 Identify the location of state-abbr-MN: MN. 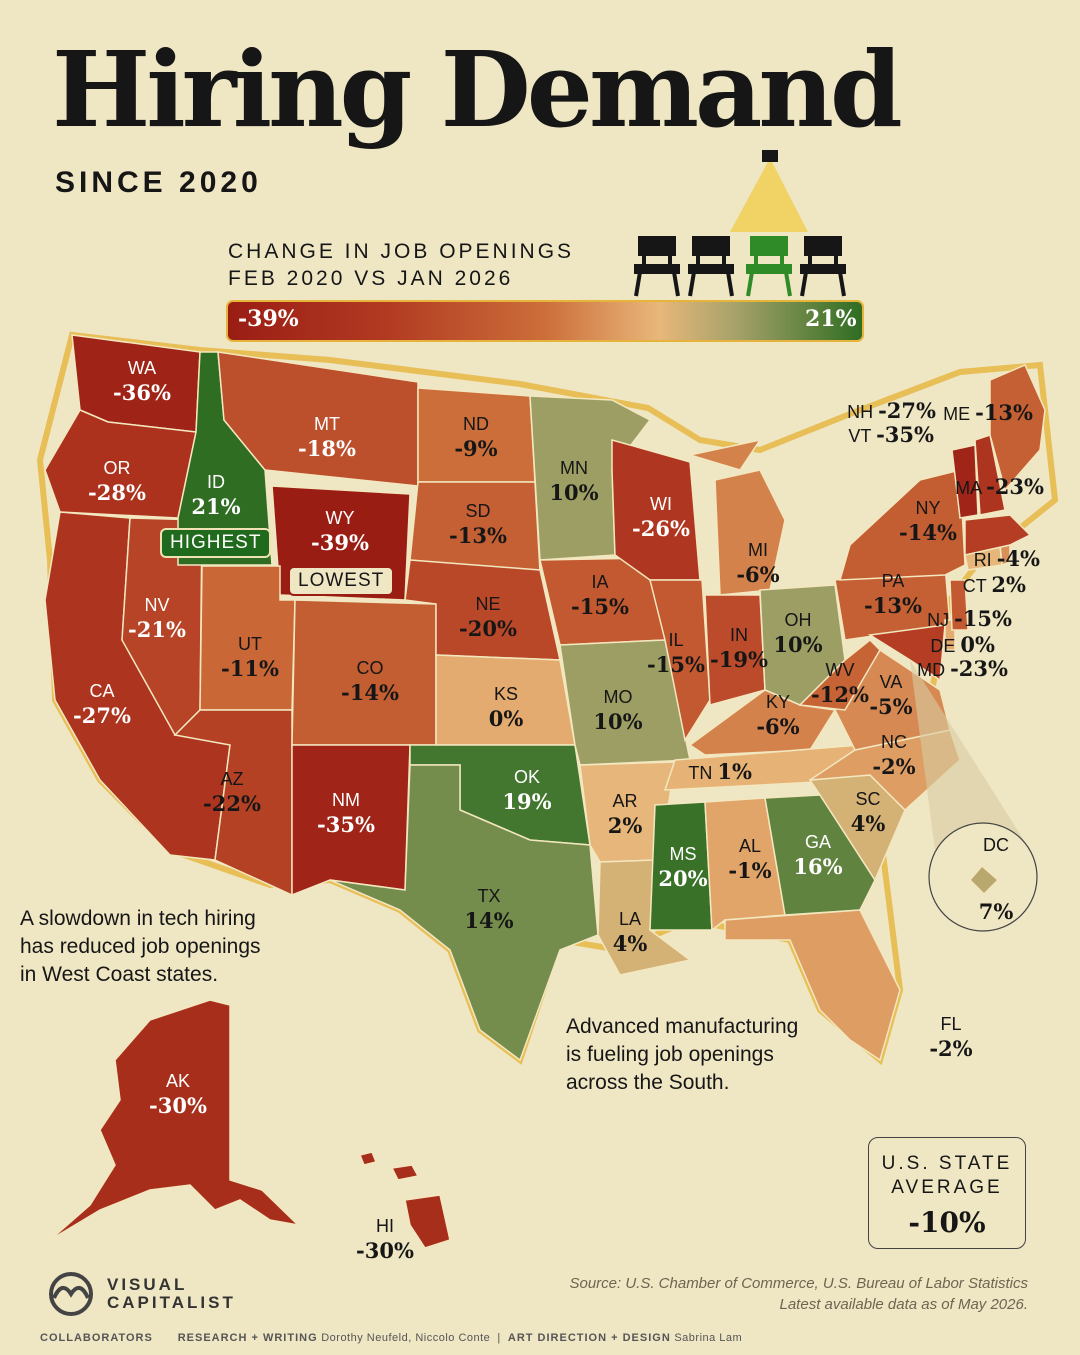
(574, 468).